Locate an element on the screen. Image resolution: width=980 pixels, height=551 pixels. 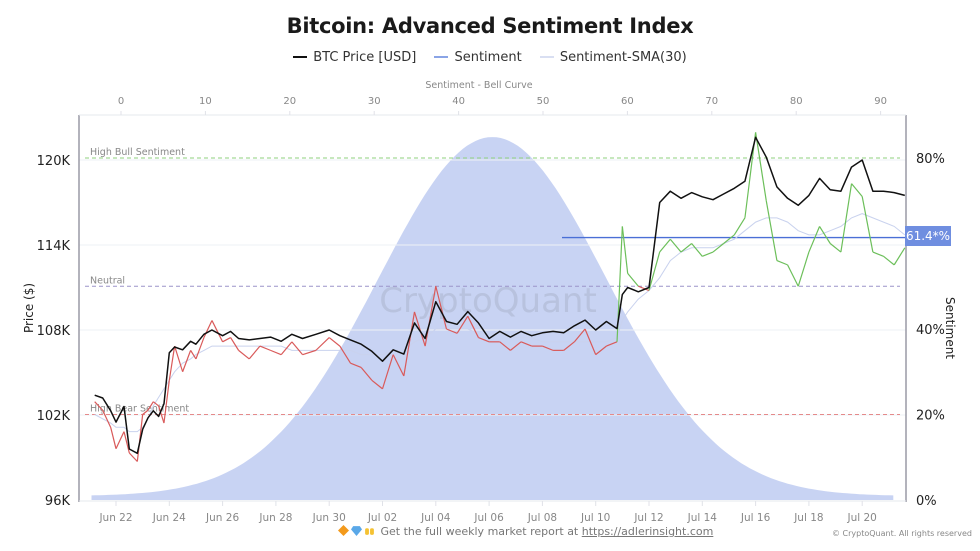
chart-title: Bitcoin: Advanced Sentiment Index is located at coordinates (490, 26).